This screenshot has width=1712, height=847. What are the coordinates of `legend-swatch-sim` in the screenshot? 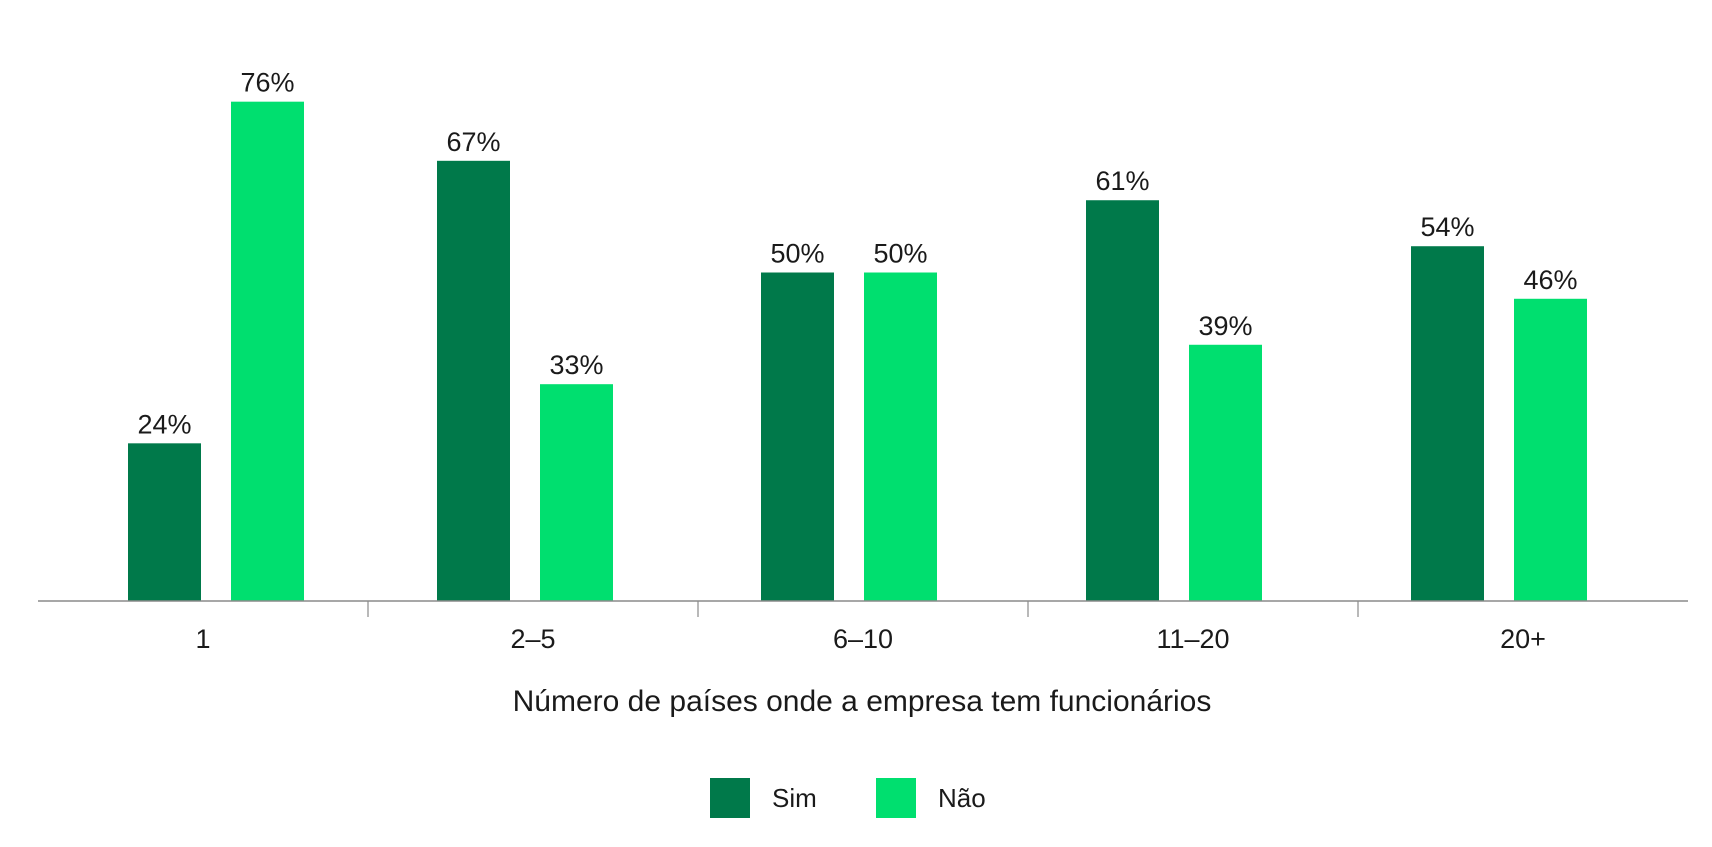 It's located at (730, 798).